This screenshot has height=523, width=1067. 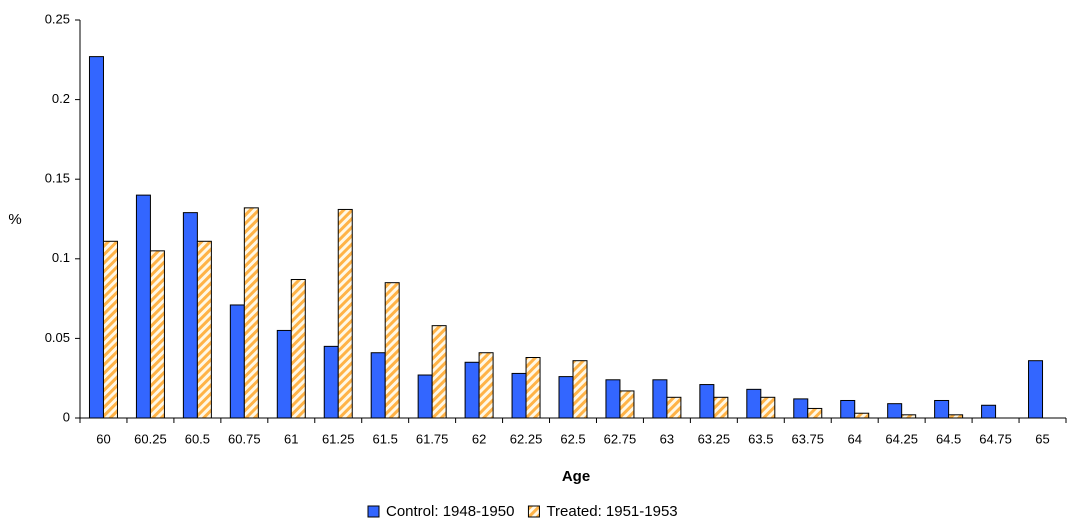 I want to click on x-tick-label: 60.5, so click(x=197, y=438).